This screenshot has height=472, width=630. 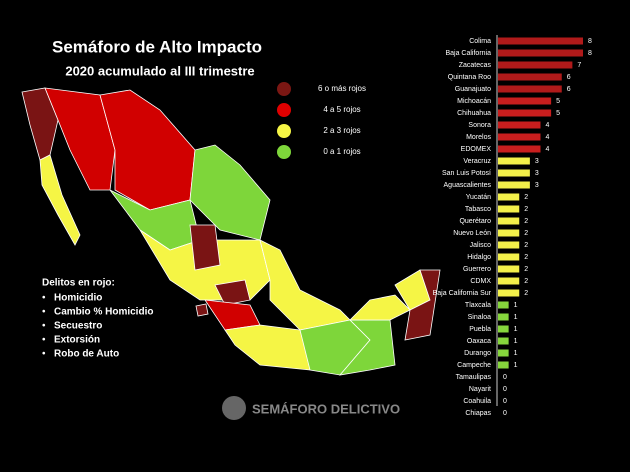 What do you see at coordinates (474, 377) in the screenshot?
I see `category-label: Tamaulipas` at bounding box center [474, 377].